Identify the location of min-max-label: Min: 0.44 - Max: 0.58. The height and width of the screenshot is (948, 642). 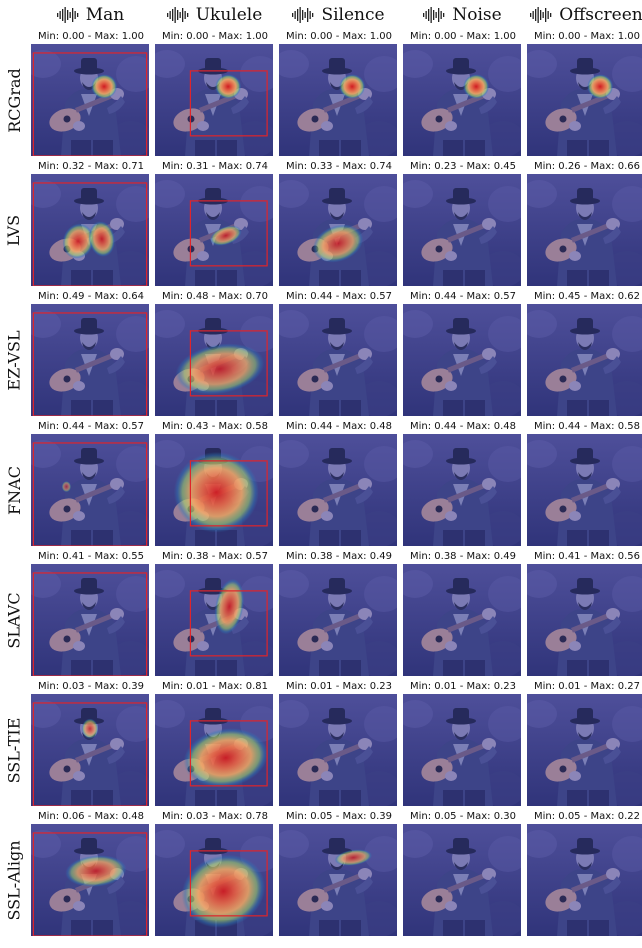
(586, 426).